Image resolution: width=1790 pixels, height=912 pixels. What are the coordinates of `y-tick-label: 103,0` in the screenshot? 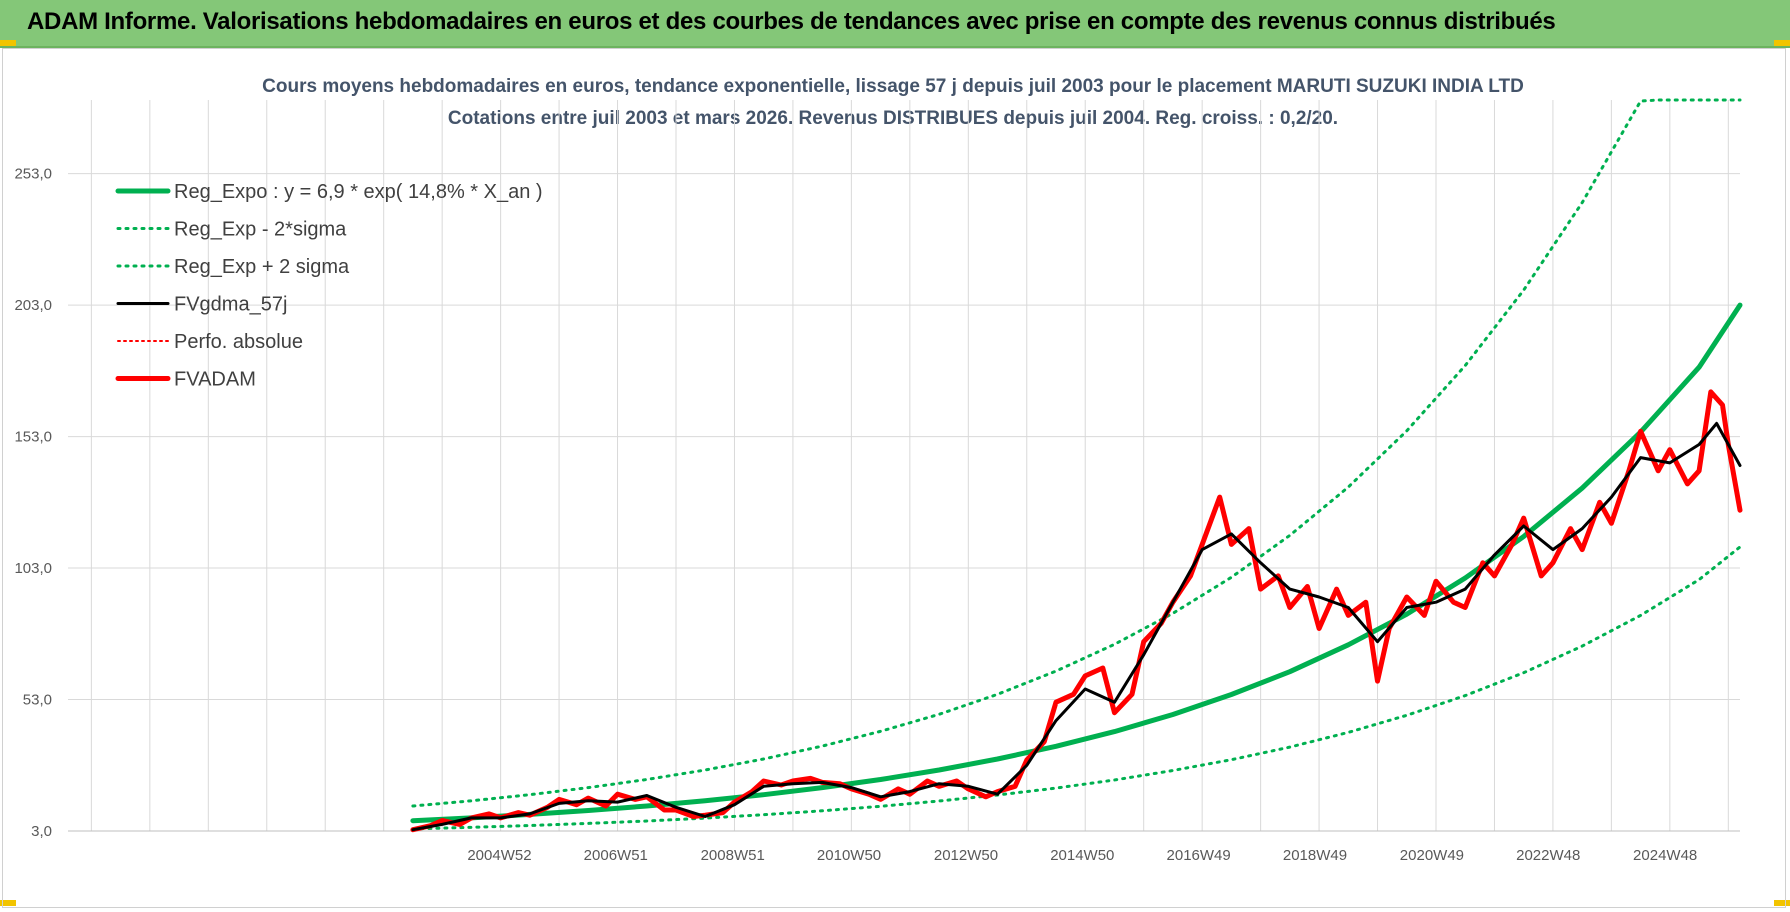 It's located at (33, 568).